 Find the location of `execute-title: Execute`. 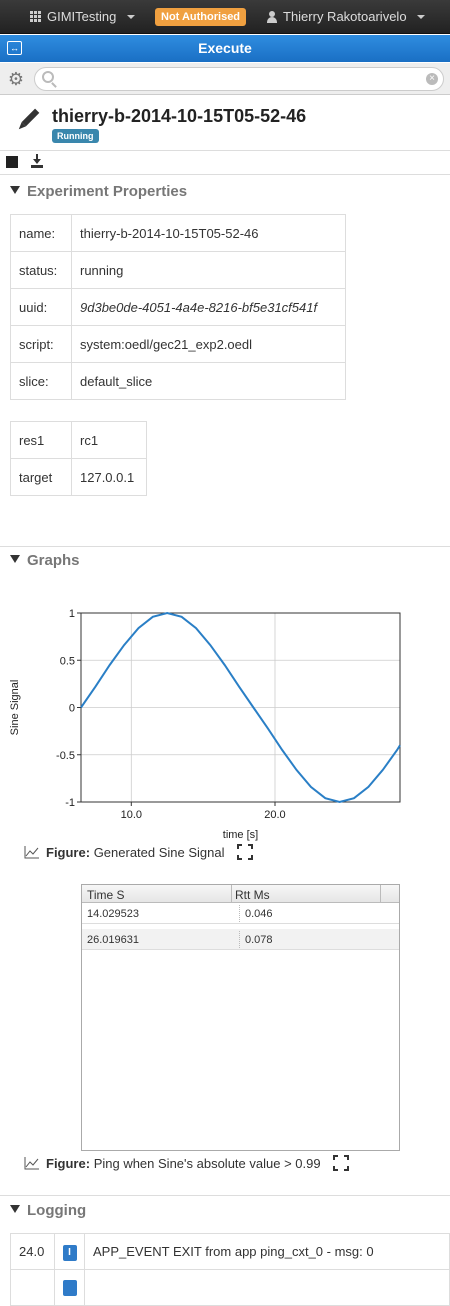

execute-title: Execute is located at coordinates (225, 48).